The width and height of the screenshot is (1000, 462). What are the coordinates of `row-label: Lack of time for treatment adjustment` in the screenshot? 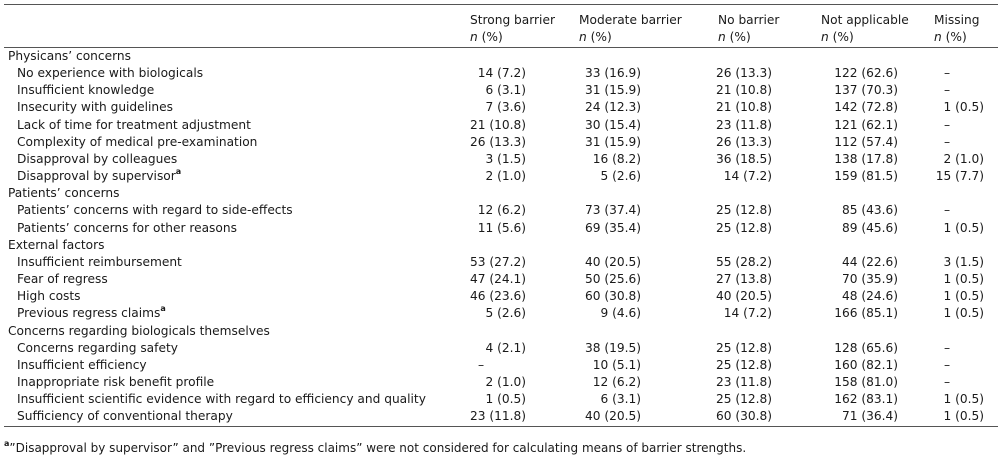 It's located at (235, 125).